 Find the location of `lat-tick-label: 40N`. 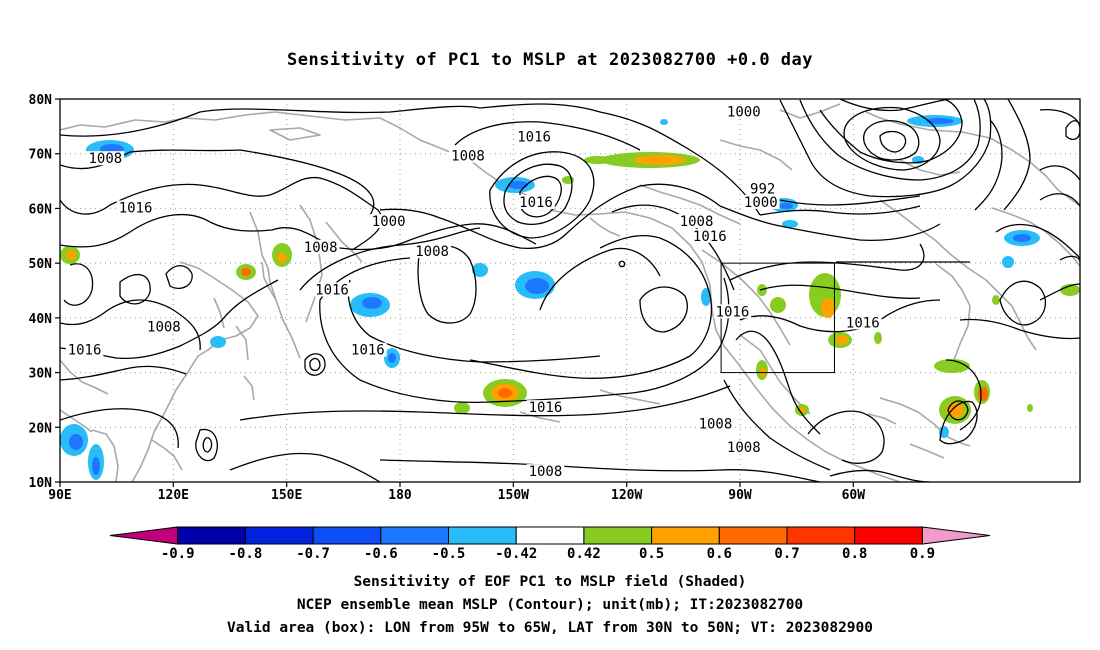

lat-tick-label: 40N is located at coordinates (41, 319).